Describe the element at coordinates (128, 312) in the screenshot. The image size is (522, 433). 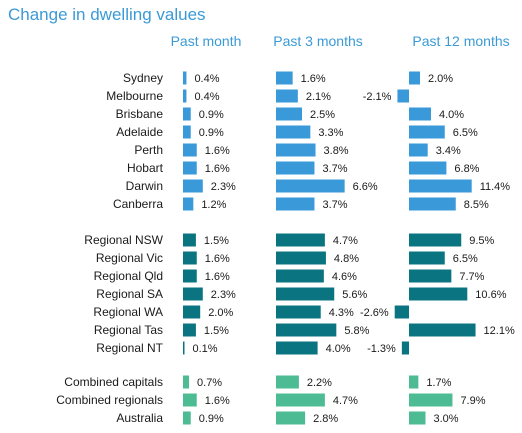
I see `row-label: Regional WA` at that location.